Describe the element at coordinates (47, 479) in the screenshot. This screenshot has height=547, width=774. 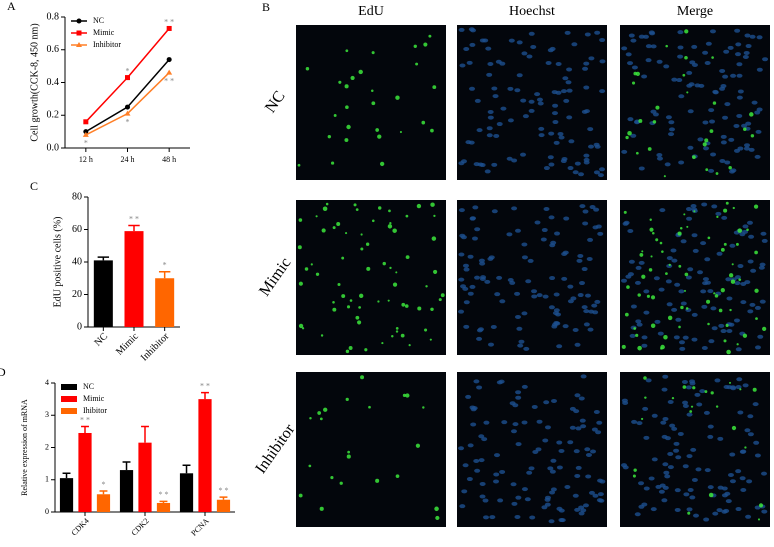
I see `y-tick-label: 1` at that location.